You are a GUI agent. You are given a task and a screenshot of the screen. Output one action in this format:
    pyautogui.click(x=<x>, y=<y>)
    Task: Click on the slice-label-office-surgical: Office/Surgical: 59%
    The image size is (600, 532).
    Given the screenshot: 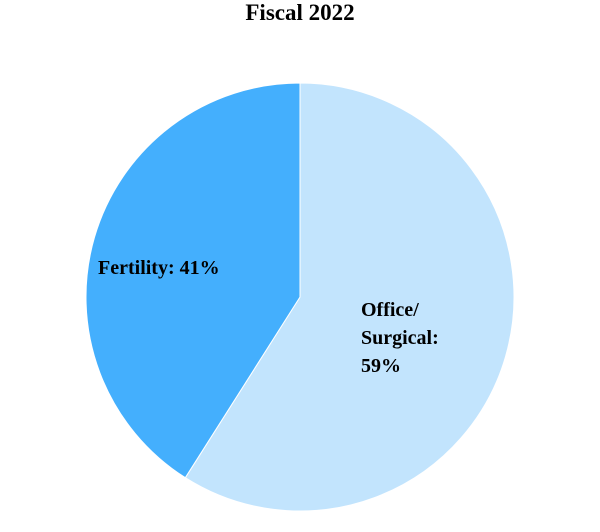 What is the action you would take?
    pyautogui.click(x=400, y=338)
    